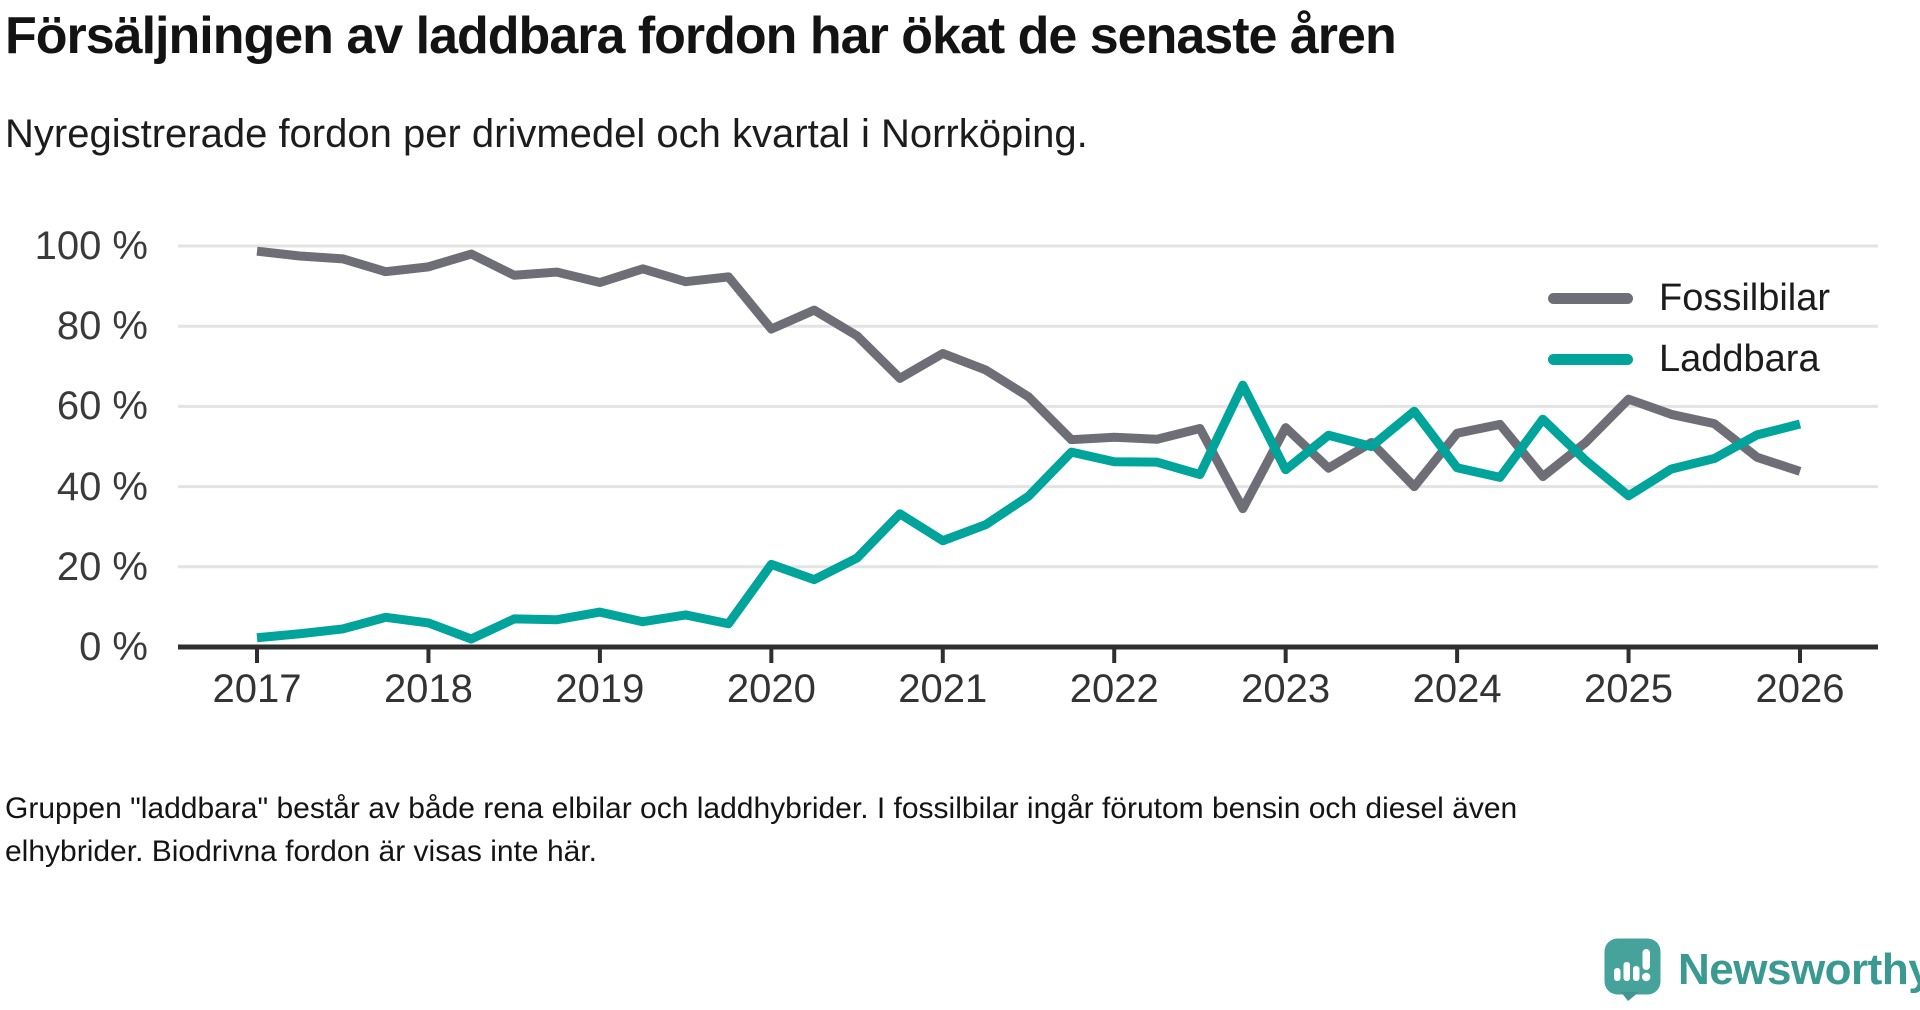 This screenshot has height=1010, width=1920. What do you see at coordinates (1286, 689) in the screenshot?
I see `x-tick-label: 2023` at bounding box center [1286, 689].